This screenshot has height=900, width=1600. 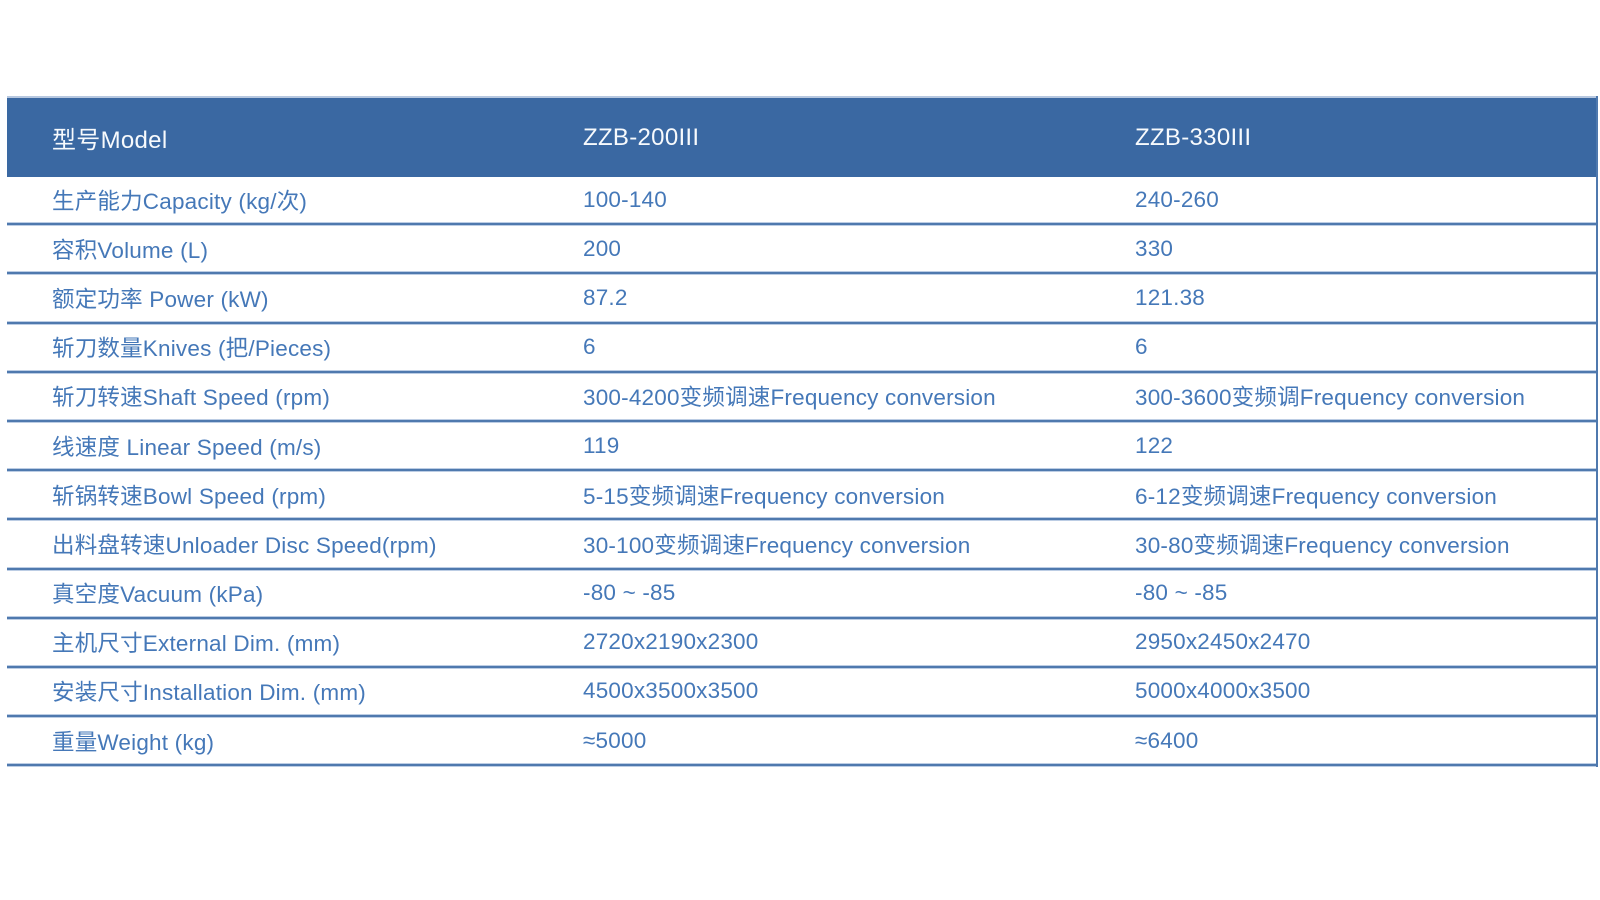 What do you see at coordinates (1223, 642) in the screenshot?
I see `row-value-zzb330: 2950x2450x2470` at bounding box center [1223, 642].